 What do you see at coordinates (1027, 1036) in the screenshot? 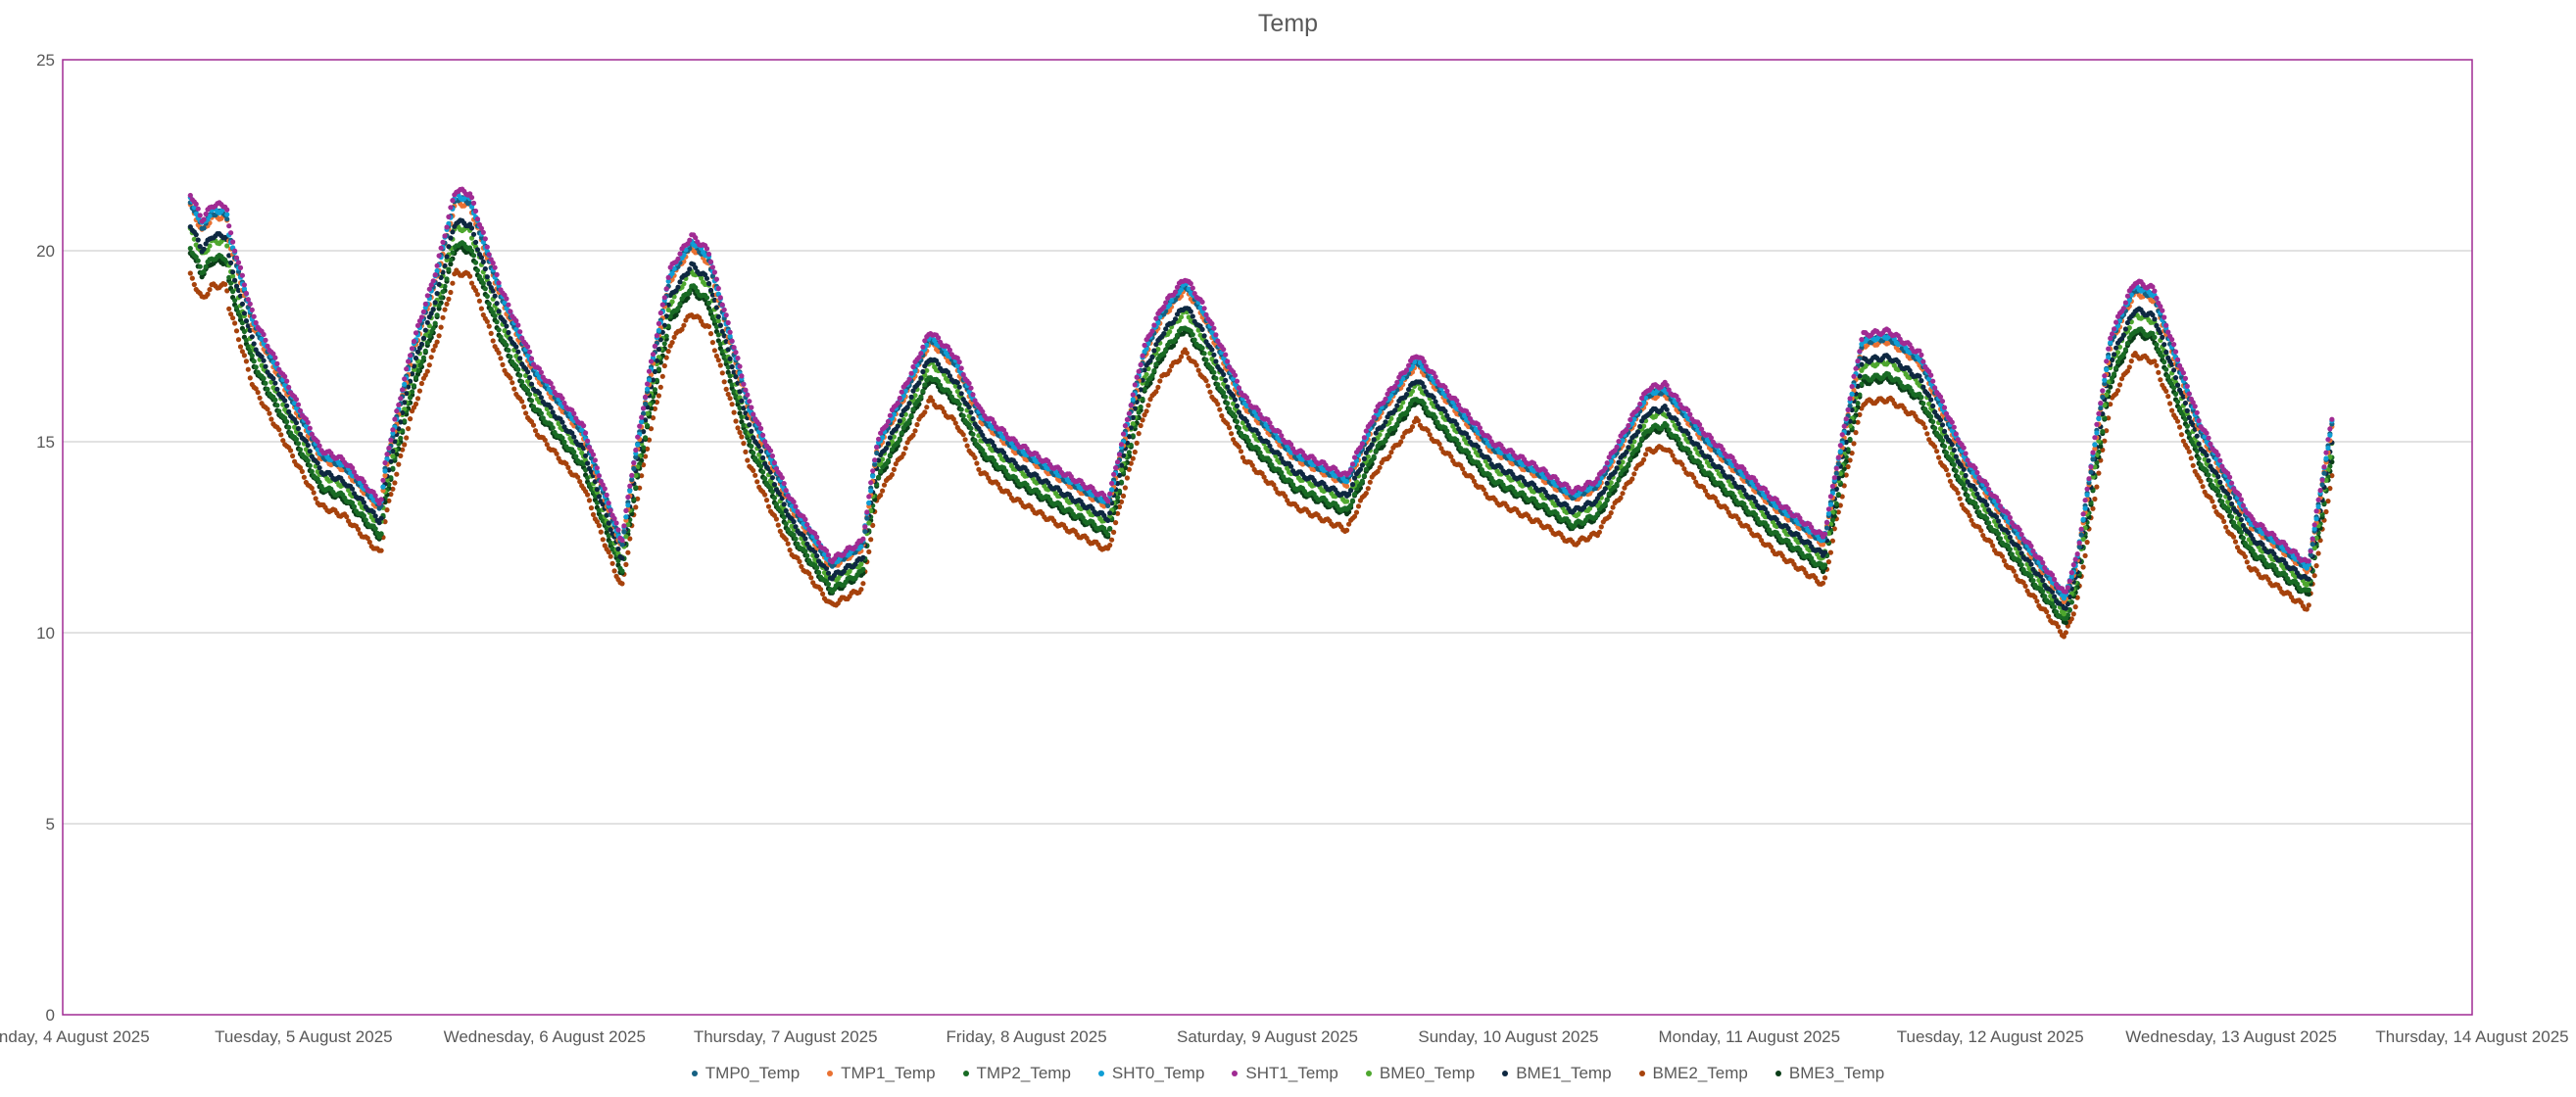
I see `x-tick-label: Friday, 8 August 2025` at bounding box center [1027, 1036].